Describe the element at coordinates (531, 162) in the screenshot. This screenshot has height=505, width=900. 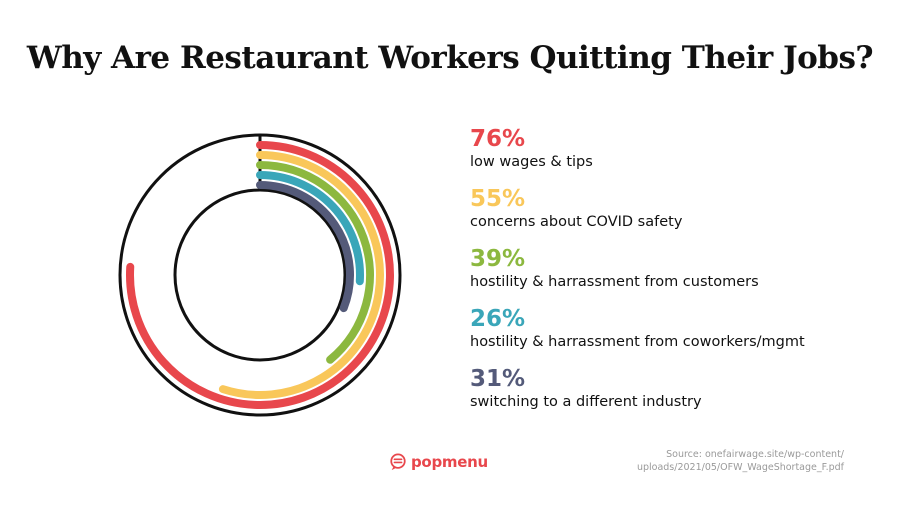
I see `legend-label: low wages & tips` at that location.